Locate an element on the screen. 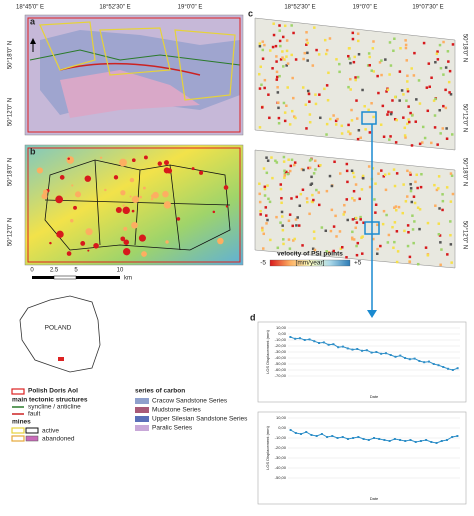 This screenshot has width=474, height=516. legend is located at coordinates (80, 415).